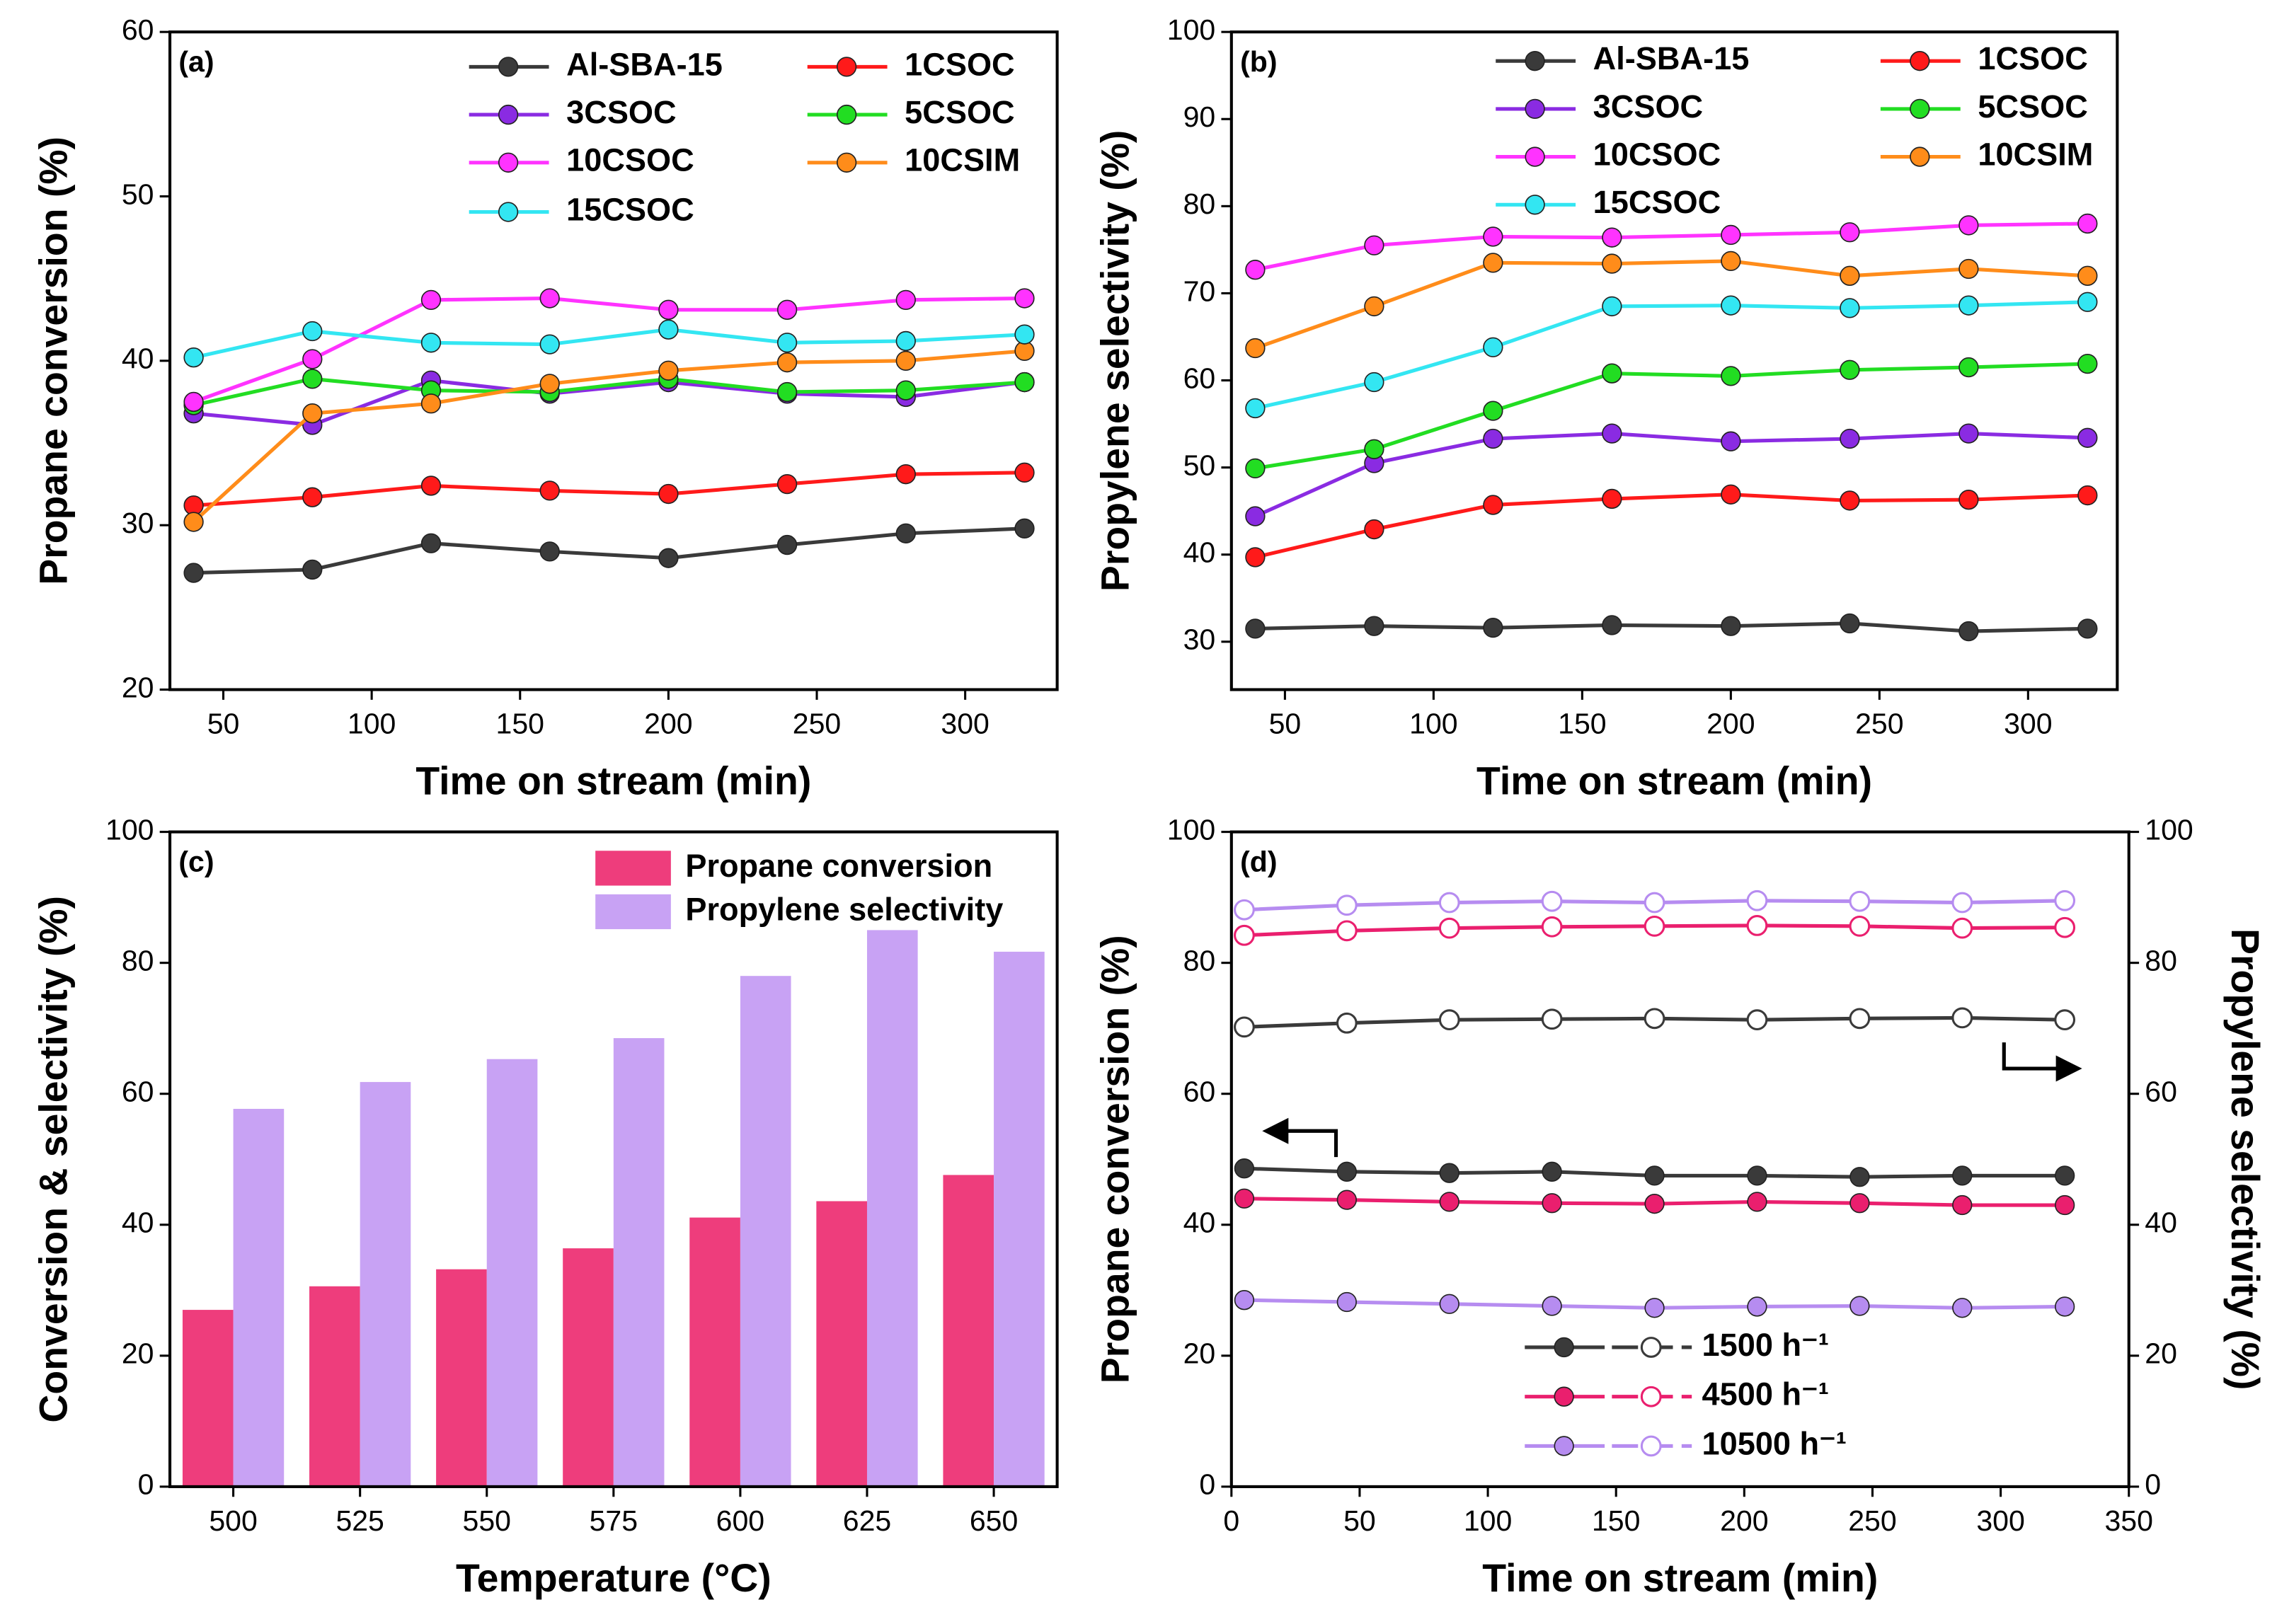 This screenshot has width=2277, height=1624. I want to click on legend-label: 10500 h⁻¹, so click(1774, 1443).